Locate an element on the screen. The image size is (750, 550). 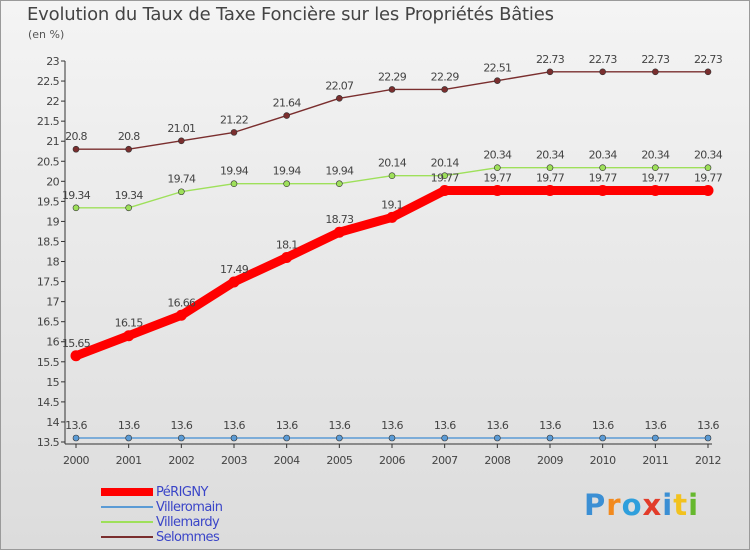
x-tick-label: 2000 is located at coordinates (76, 460).